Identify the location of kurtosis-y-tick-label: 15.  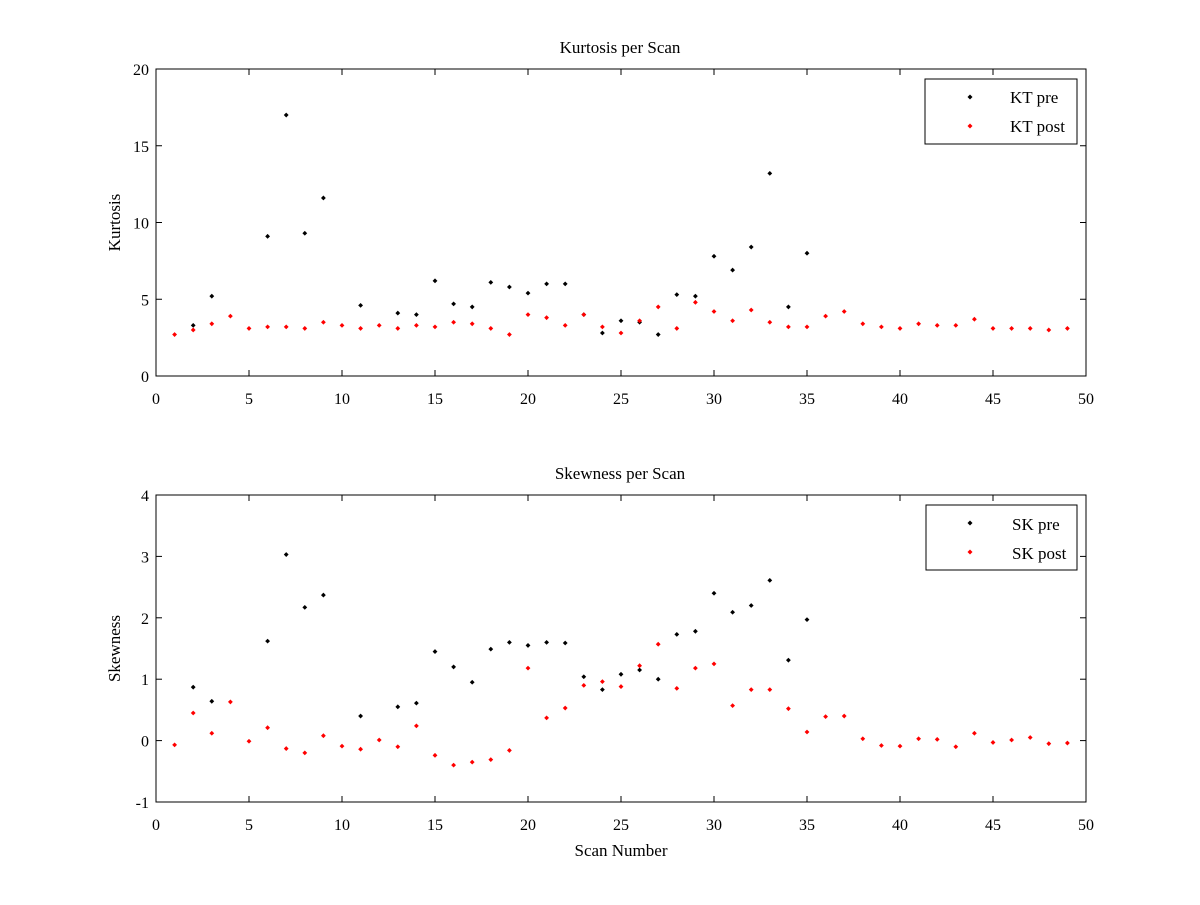
(141, 147).